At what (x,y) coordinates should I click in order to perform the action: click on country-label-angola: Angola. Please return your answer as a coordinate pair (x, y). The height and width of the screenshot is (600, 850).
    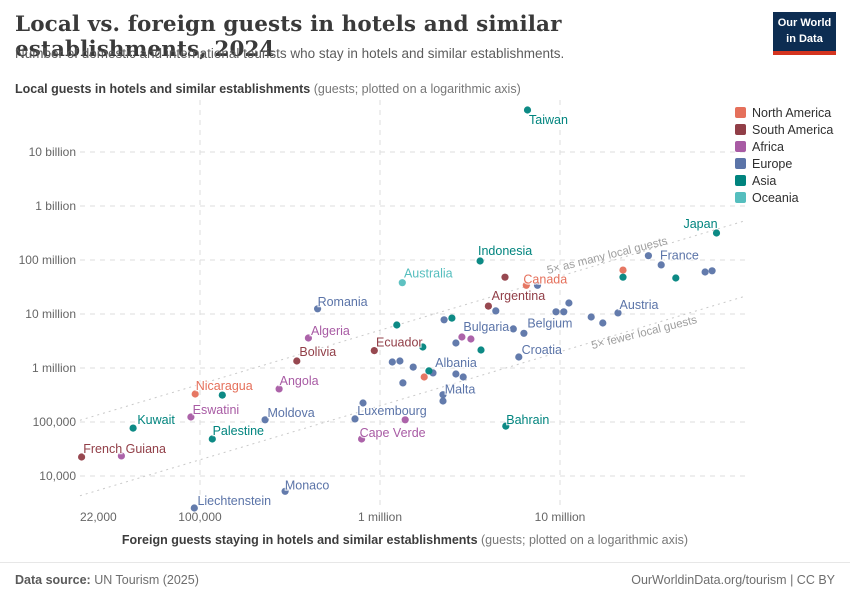
    Looking at the image, I should click on (299, 381).